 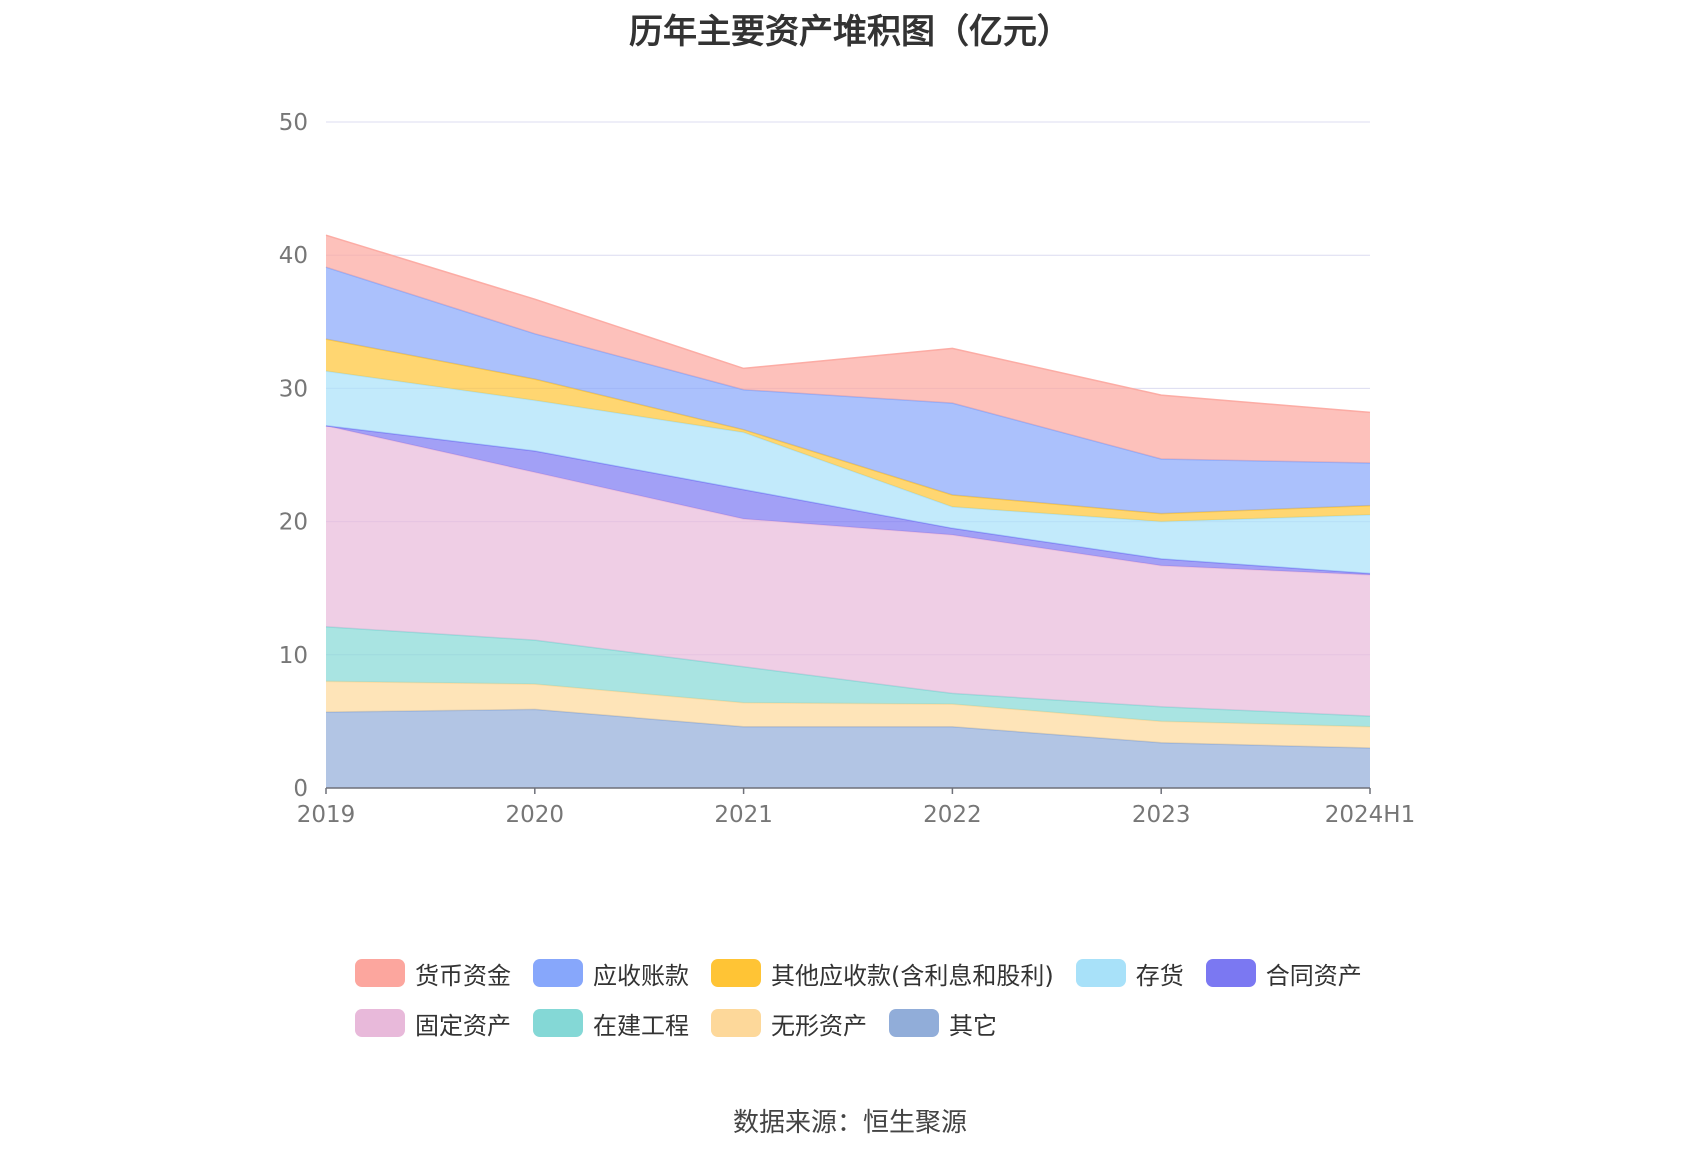 What do you see at coordinates (1159, 975) in the screenshot?
I see `legend-label: 存货` at bounding box center [1159, 975].